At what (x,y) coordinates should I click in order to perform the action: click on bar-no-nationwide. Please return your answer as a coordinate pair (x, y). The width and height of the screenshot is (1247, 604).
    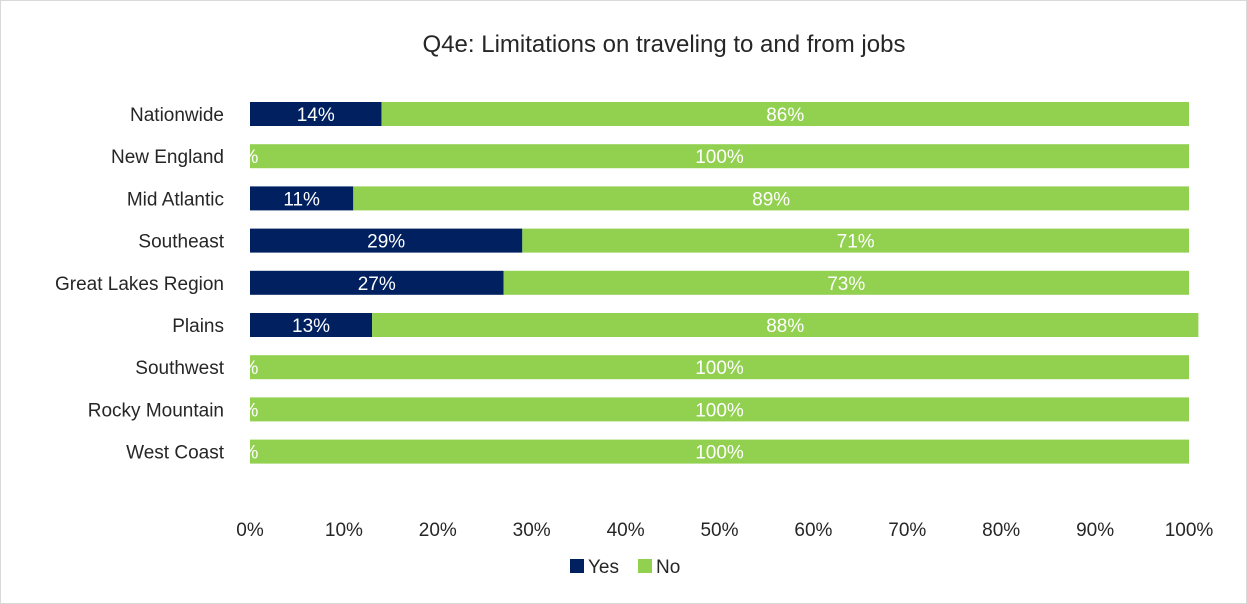
    Looking at the image, I should click on (785, 114).